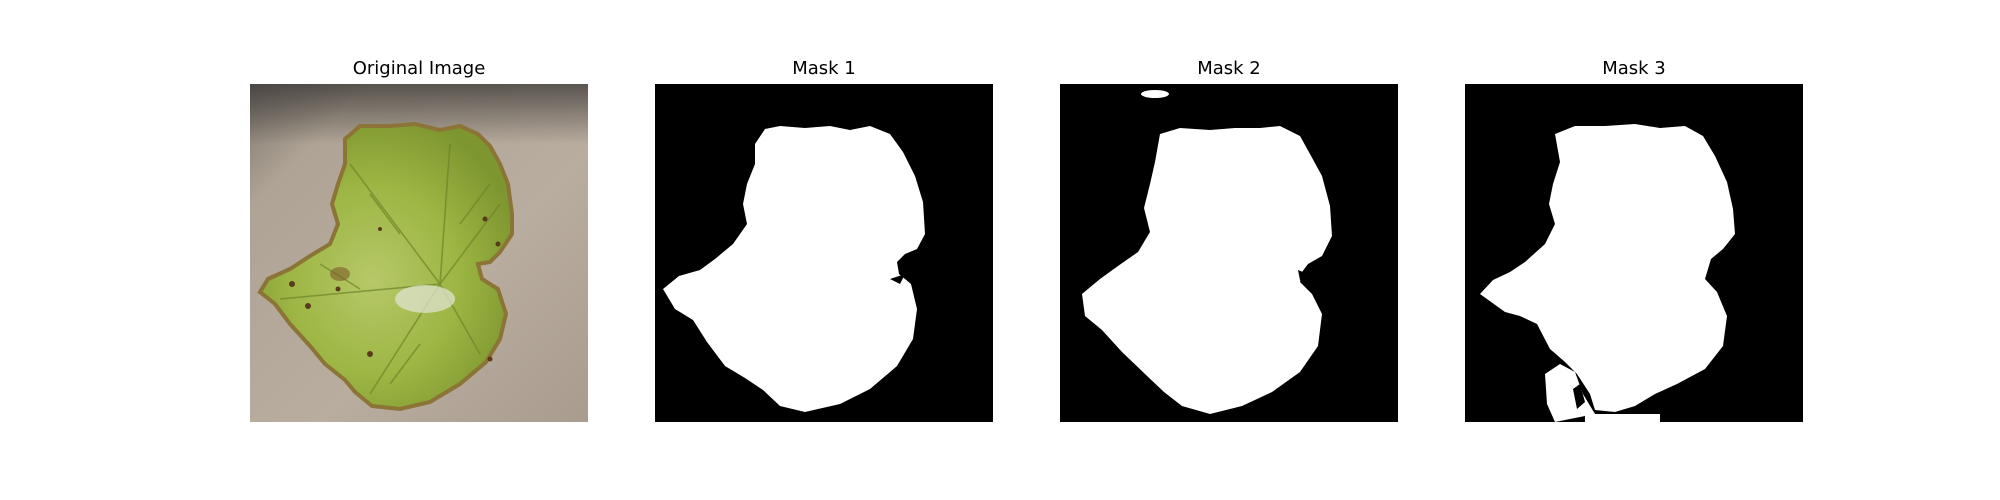  I want to click on panel-title: Mask 3, so click(1634, 68).